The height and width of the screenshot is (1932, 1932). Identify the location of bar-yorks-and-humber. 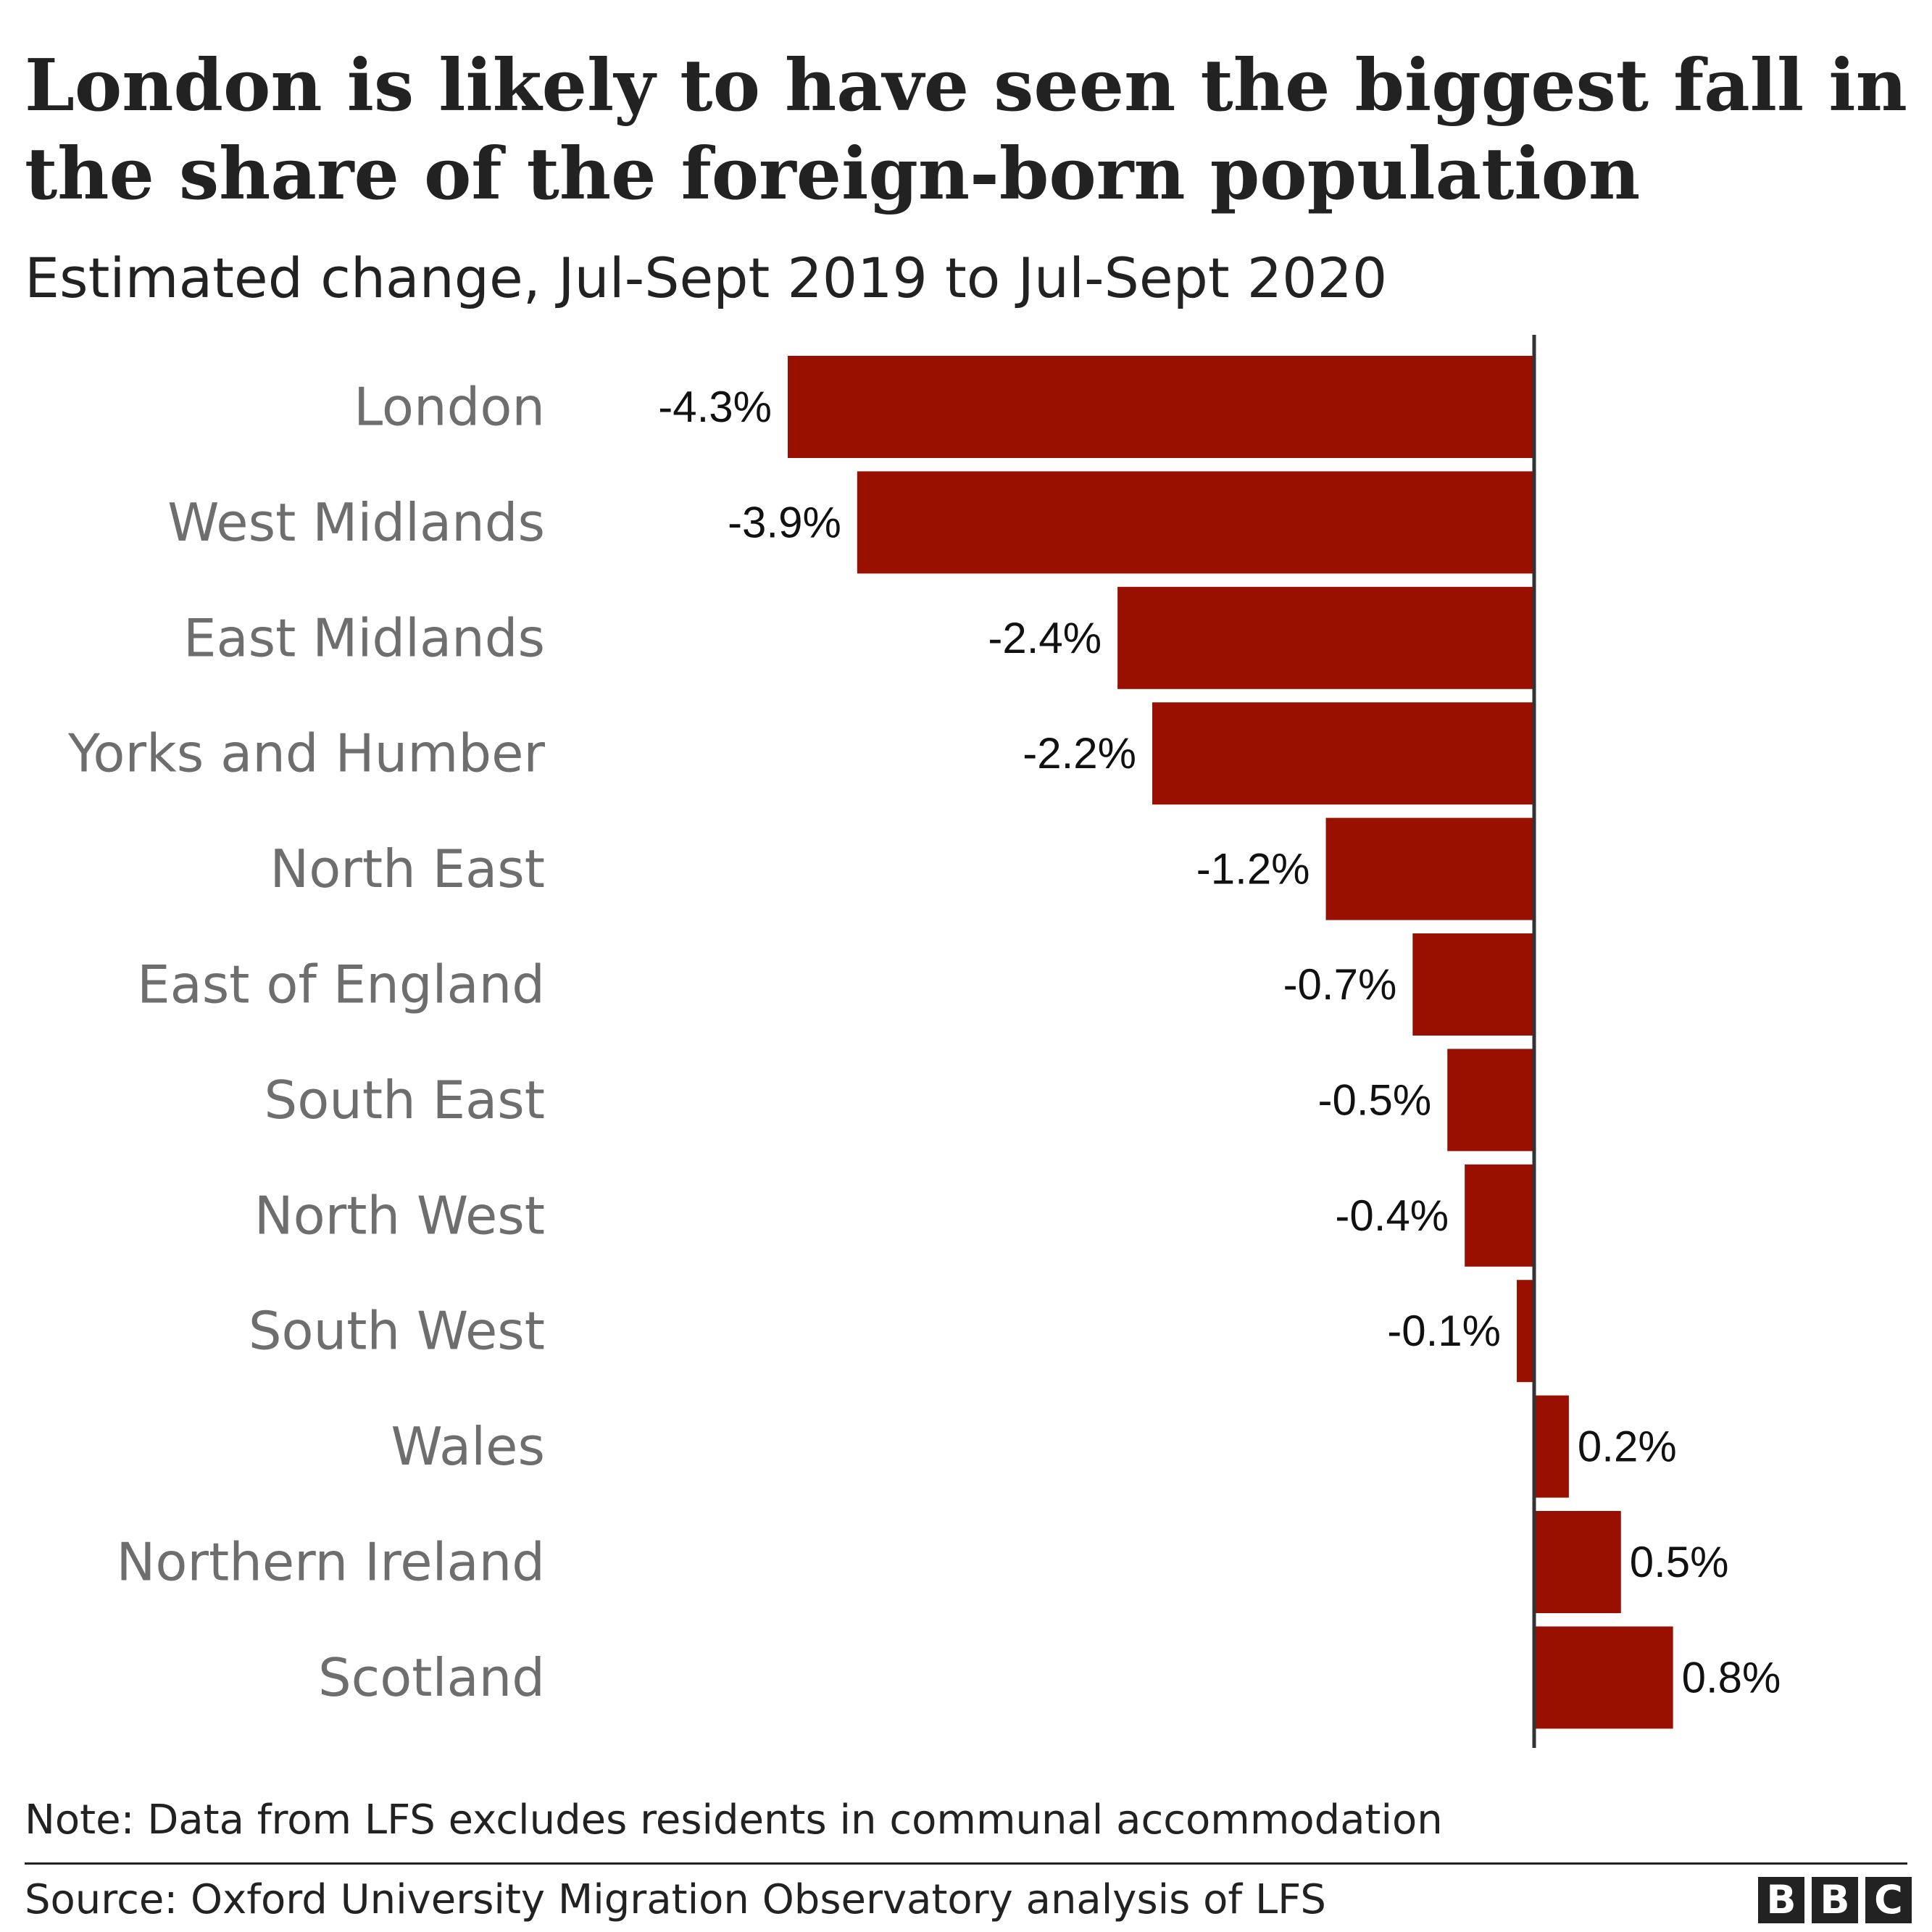
(1343, 754).